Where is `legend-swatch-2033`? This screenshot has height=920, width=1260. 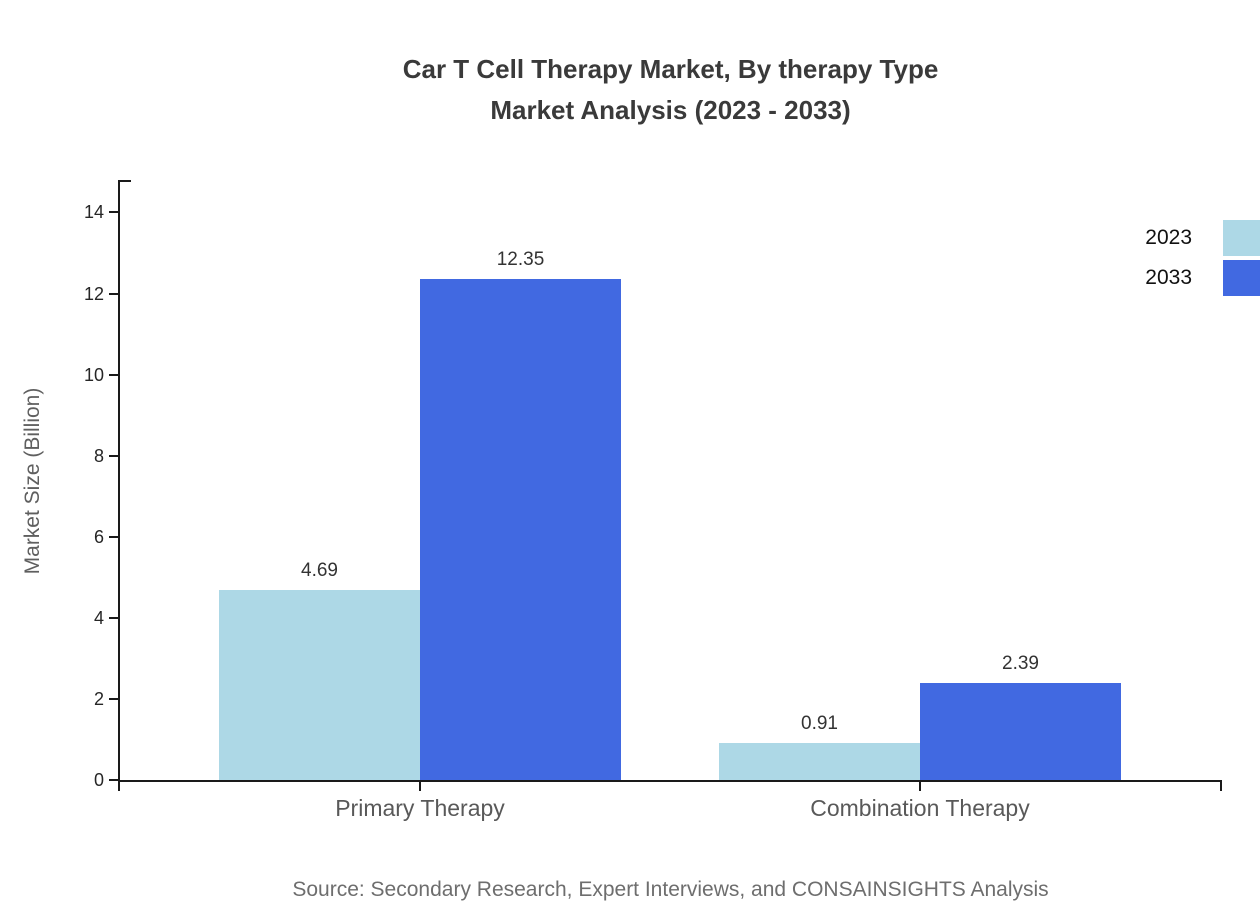
legend-swatch-2033 is located at coordinates (1241, 278).